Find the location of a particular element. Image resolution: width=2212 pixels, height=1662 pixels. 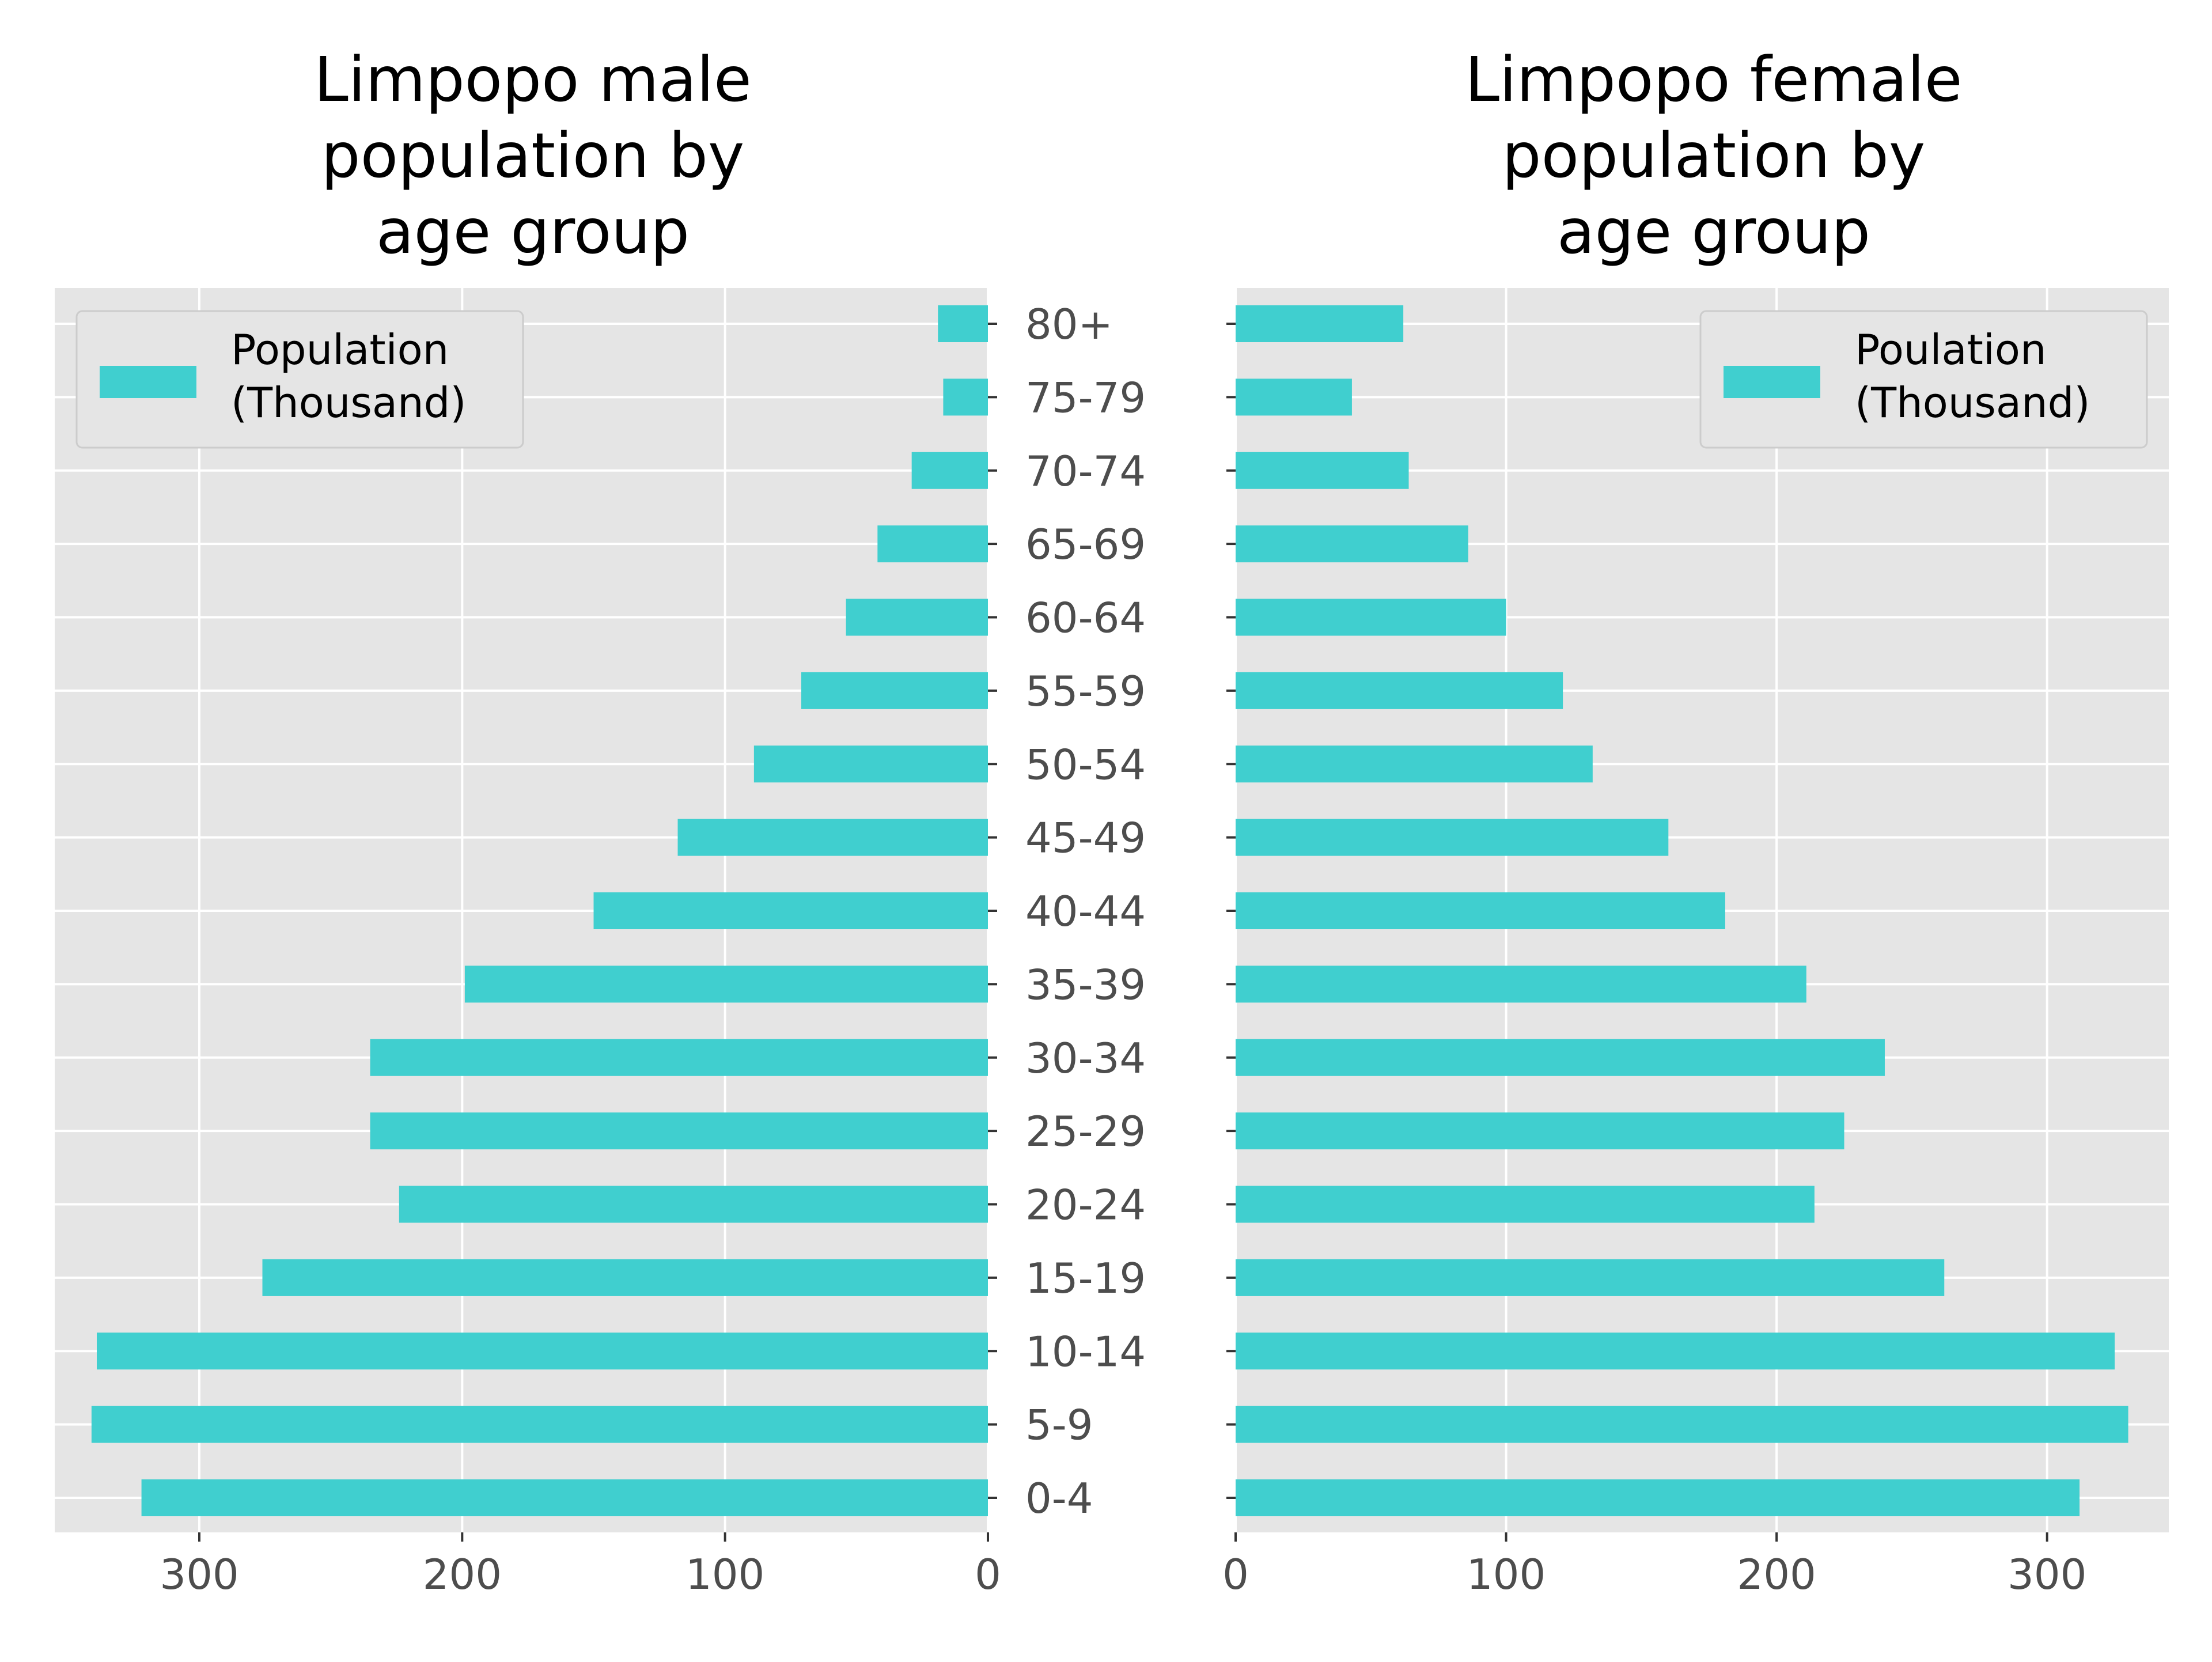

male-x-tick-label: 100 is located at coordinates (724, 1574).